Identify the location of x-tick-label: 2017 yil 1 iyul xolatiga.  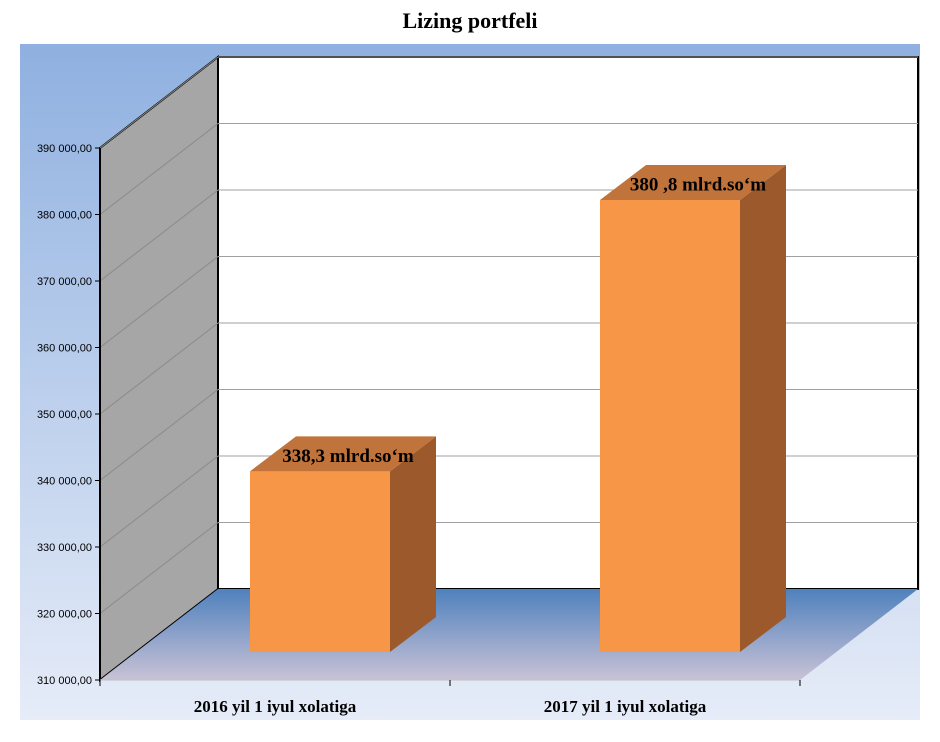
(625, 706).